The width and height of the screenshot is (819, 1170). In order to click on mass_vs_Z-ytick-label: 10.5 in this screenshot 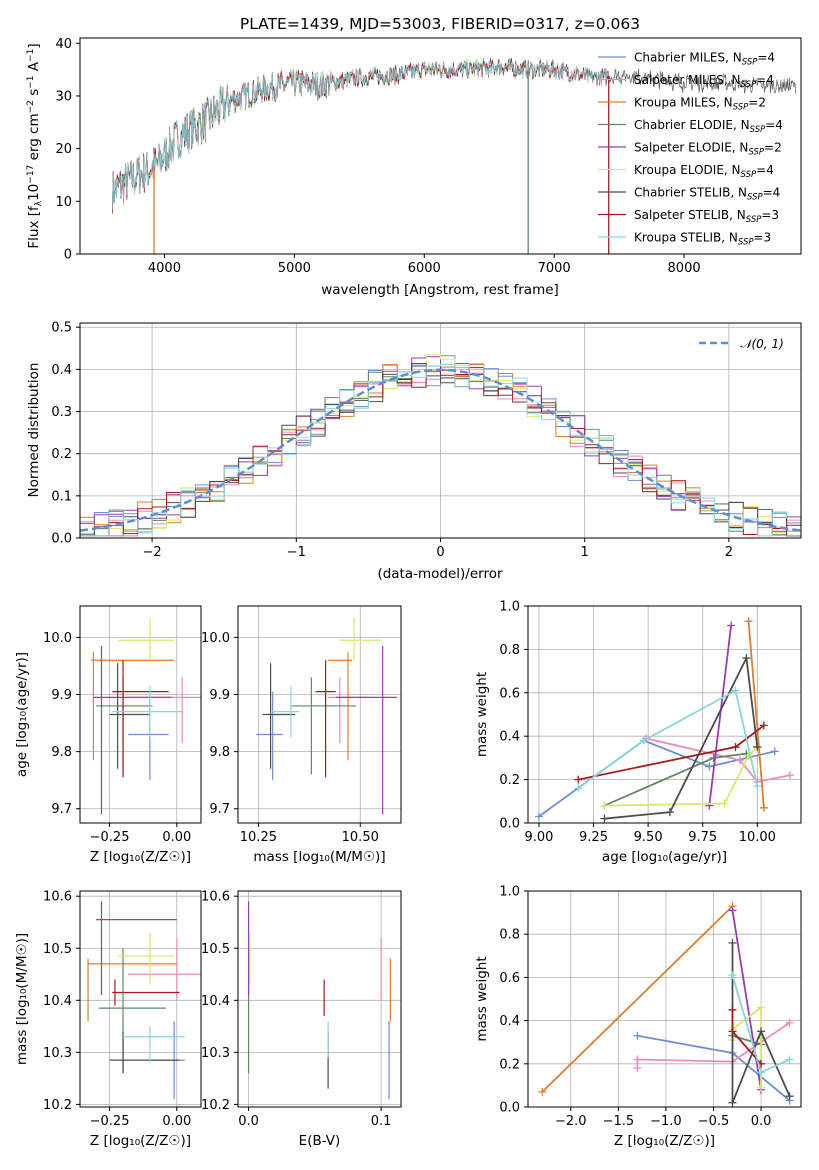, I will do `click(57, 949)`.